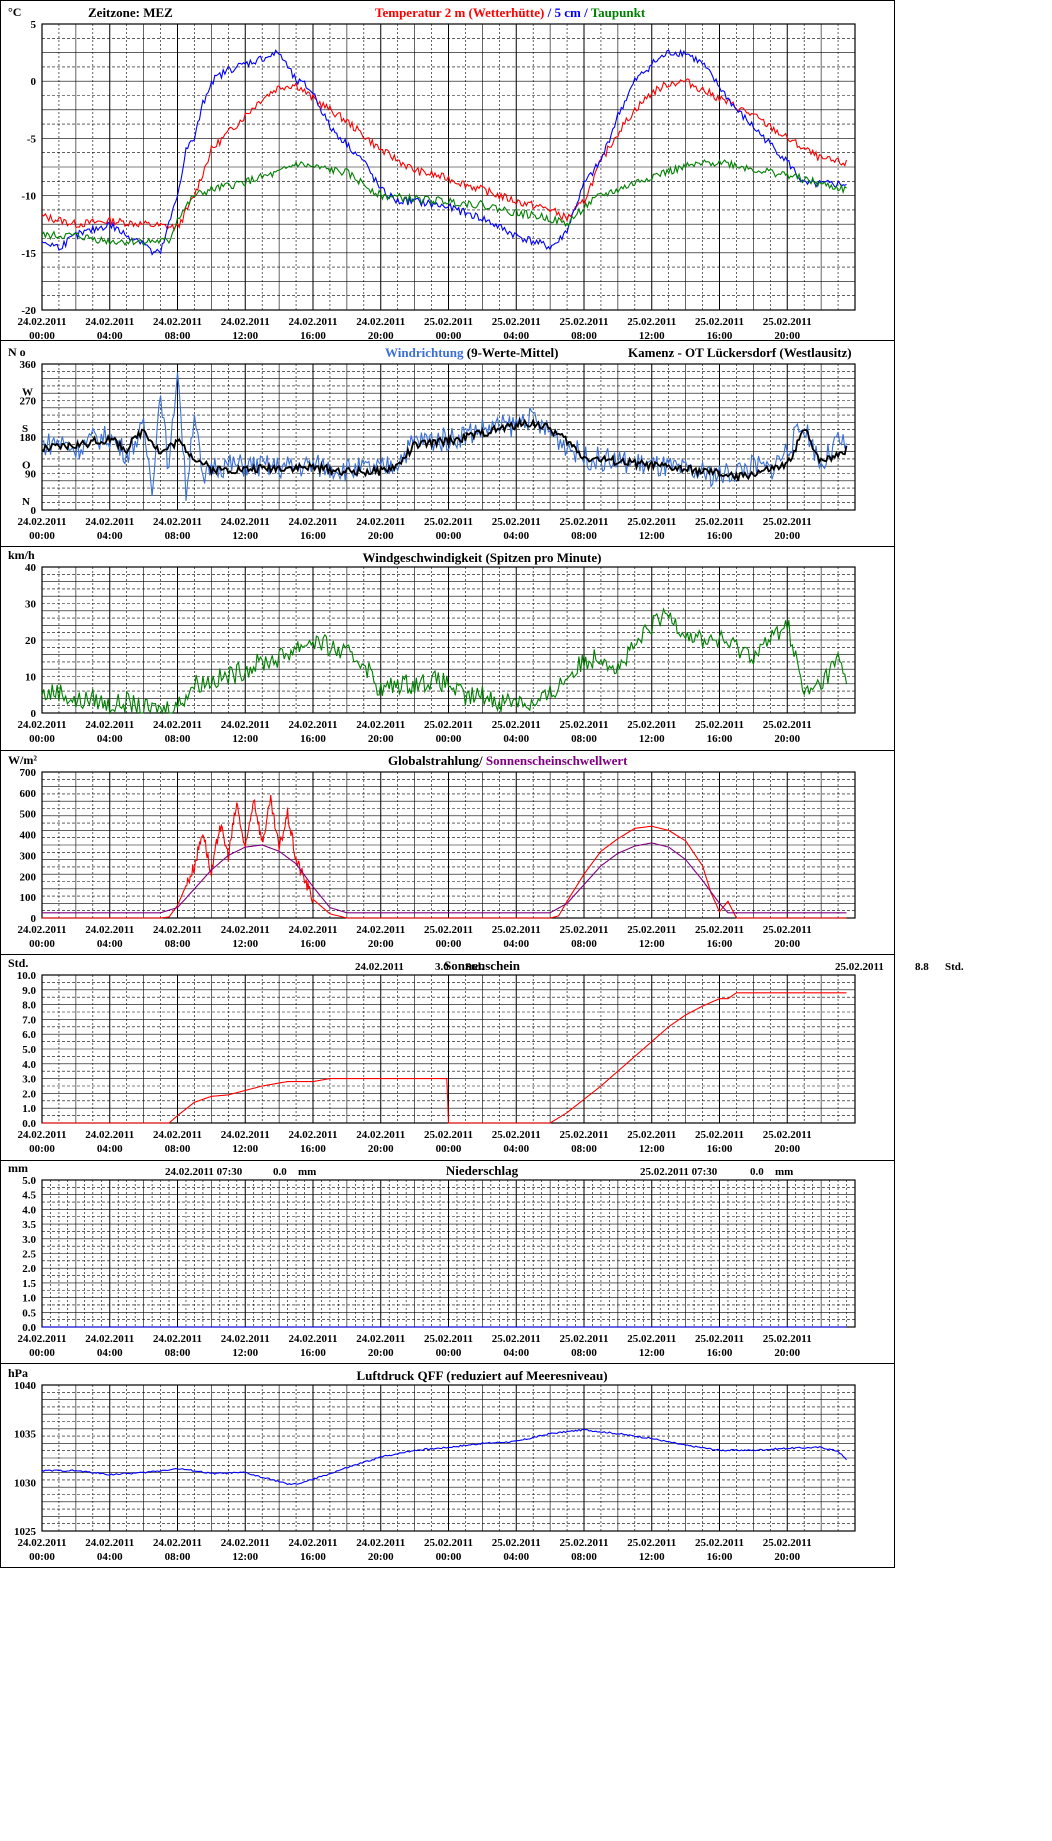 The image size is (1052, 1841). I want to click on chart-title-part: Sonnenscheinschwellwert, so click(557, 760).